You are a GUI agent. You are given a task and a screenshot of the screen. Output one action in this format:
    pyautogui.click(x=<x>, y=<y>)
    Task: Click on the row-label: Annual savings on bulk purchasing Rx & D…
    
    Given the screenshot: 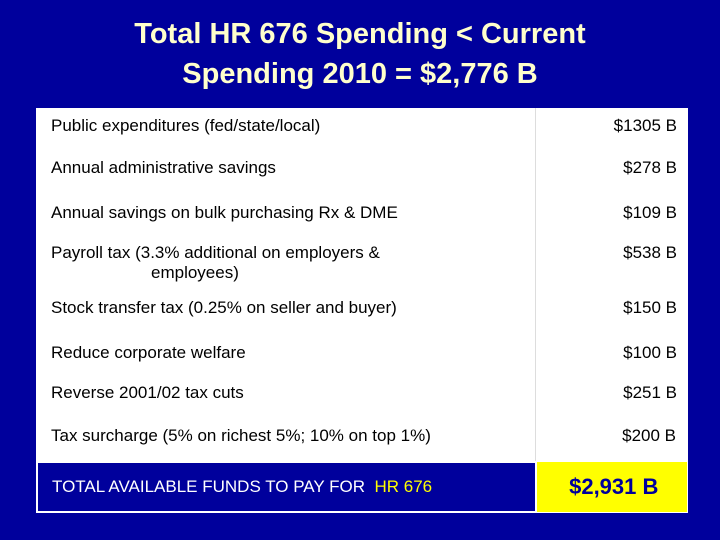 What is the action you would take?
    pyautogui.click(x=286, y=215)
    